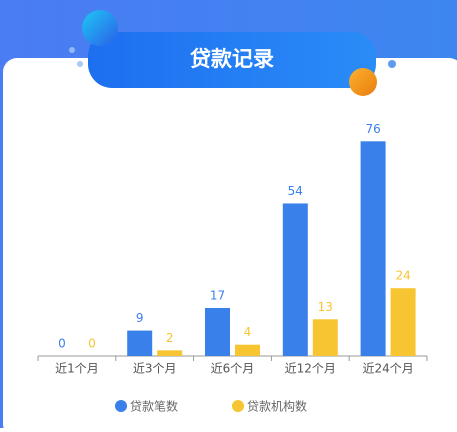 The width and height of the screenshot is (457, 432). I want to click on x-tick-label: 近12个月, so click(310, 369).